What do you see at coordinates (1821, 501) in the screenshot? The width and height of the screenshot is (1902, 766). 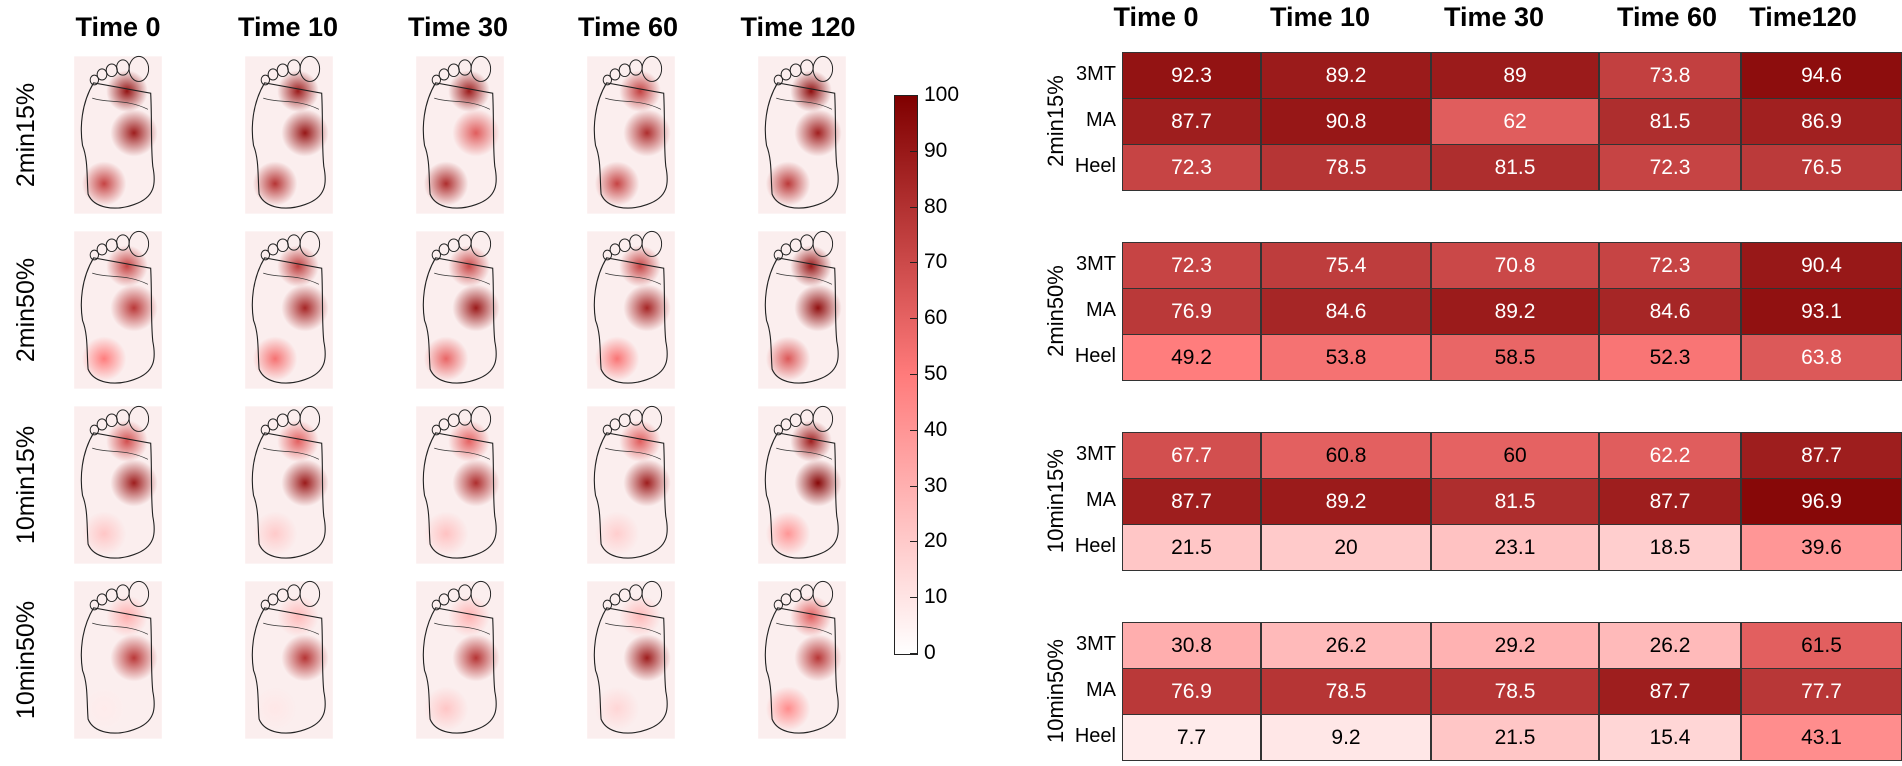 I see `table-cell: 96.9` at bounding box center [1821, 501].